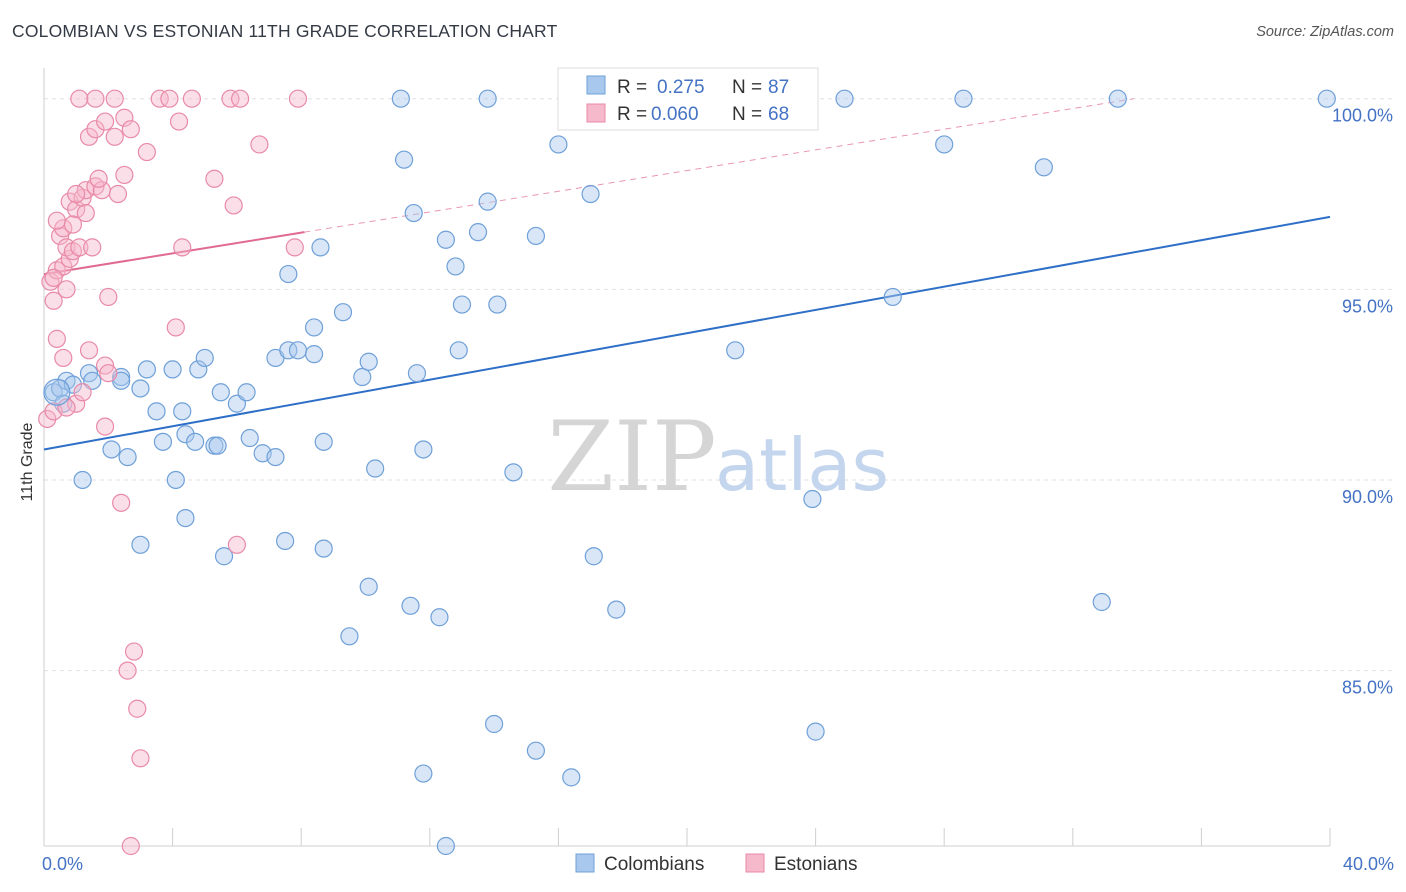  What do you see at coordinates (1367, 306) in the screenshot?
I see `y-tick-label-1: 95.0%` at bounding box center [1367, 306].